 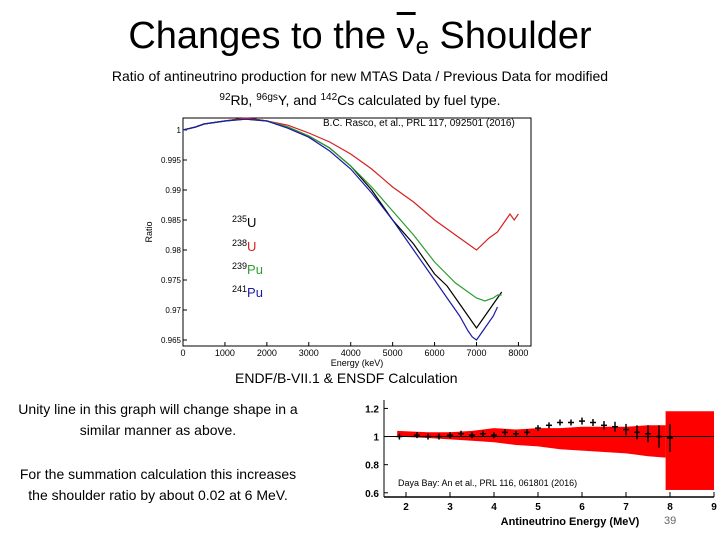 I want to click on y-tick-label-1: 0.8, so click(x=372, y=466).